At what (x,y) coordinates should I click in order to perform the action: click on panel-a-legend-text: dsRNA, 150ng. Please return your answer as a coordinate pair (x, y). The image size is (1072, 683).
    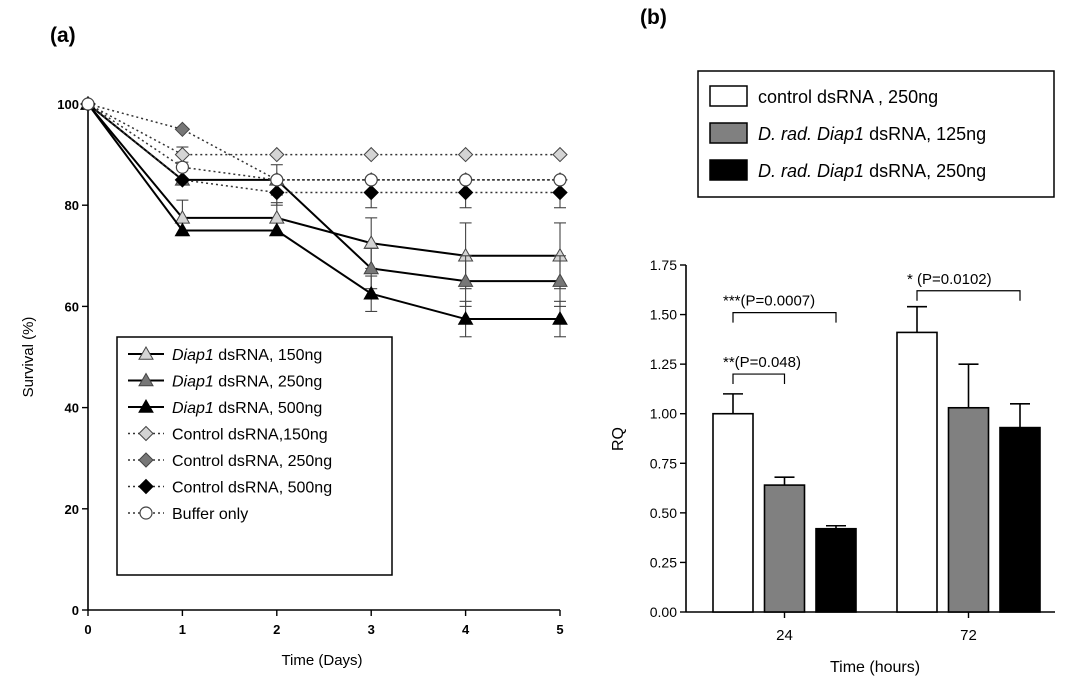
    Looking at the image, I should click on (268, 355).